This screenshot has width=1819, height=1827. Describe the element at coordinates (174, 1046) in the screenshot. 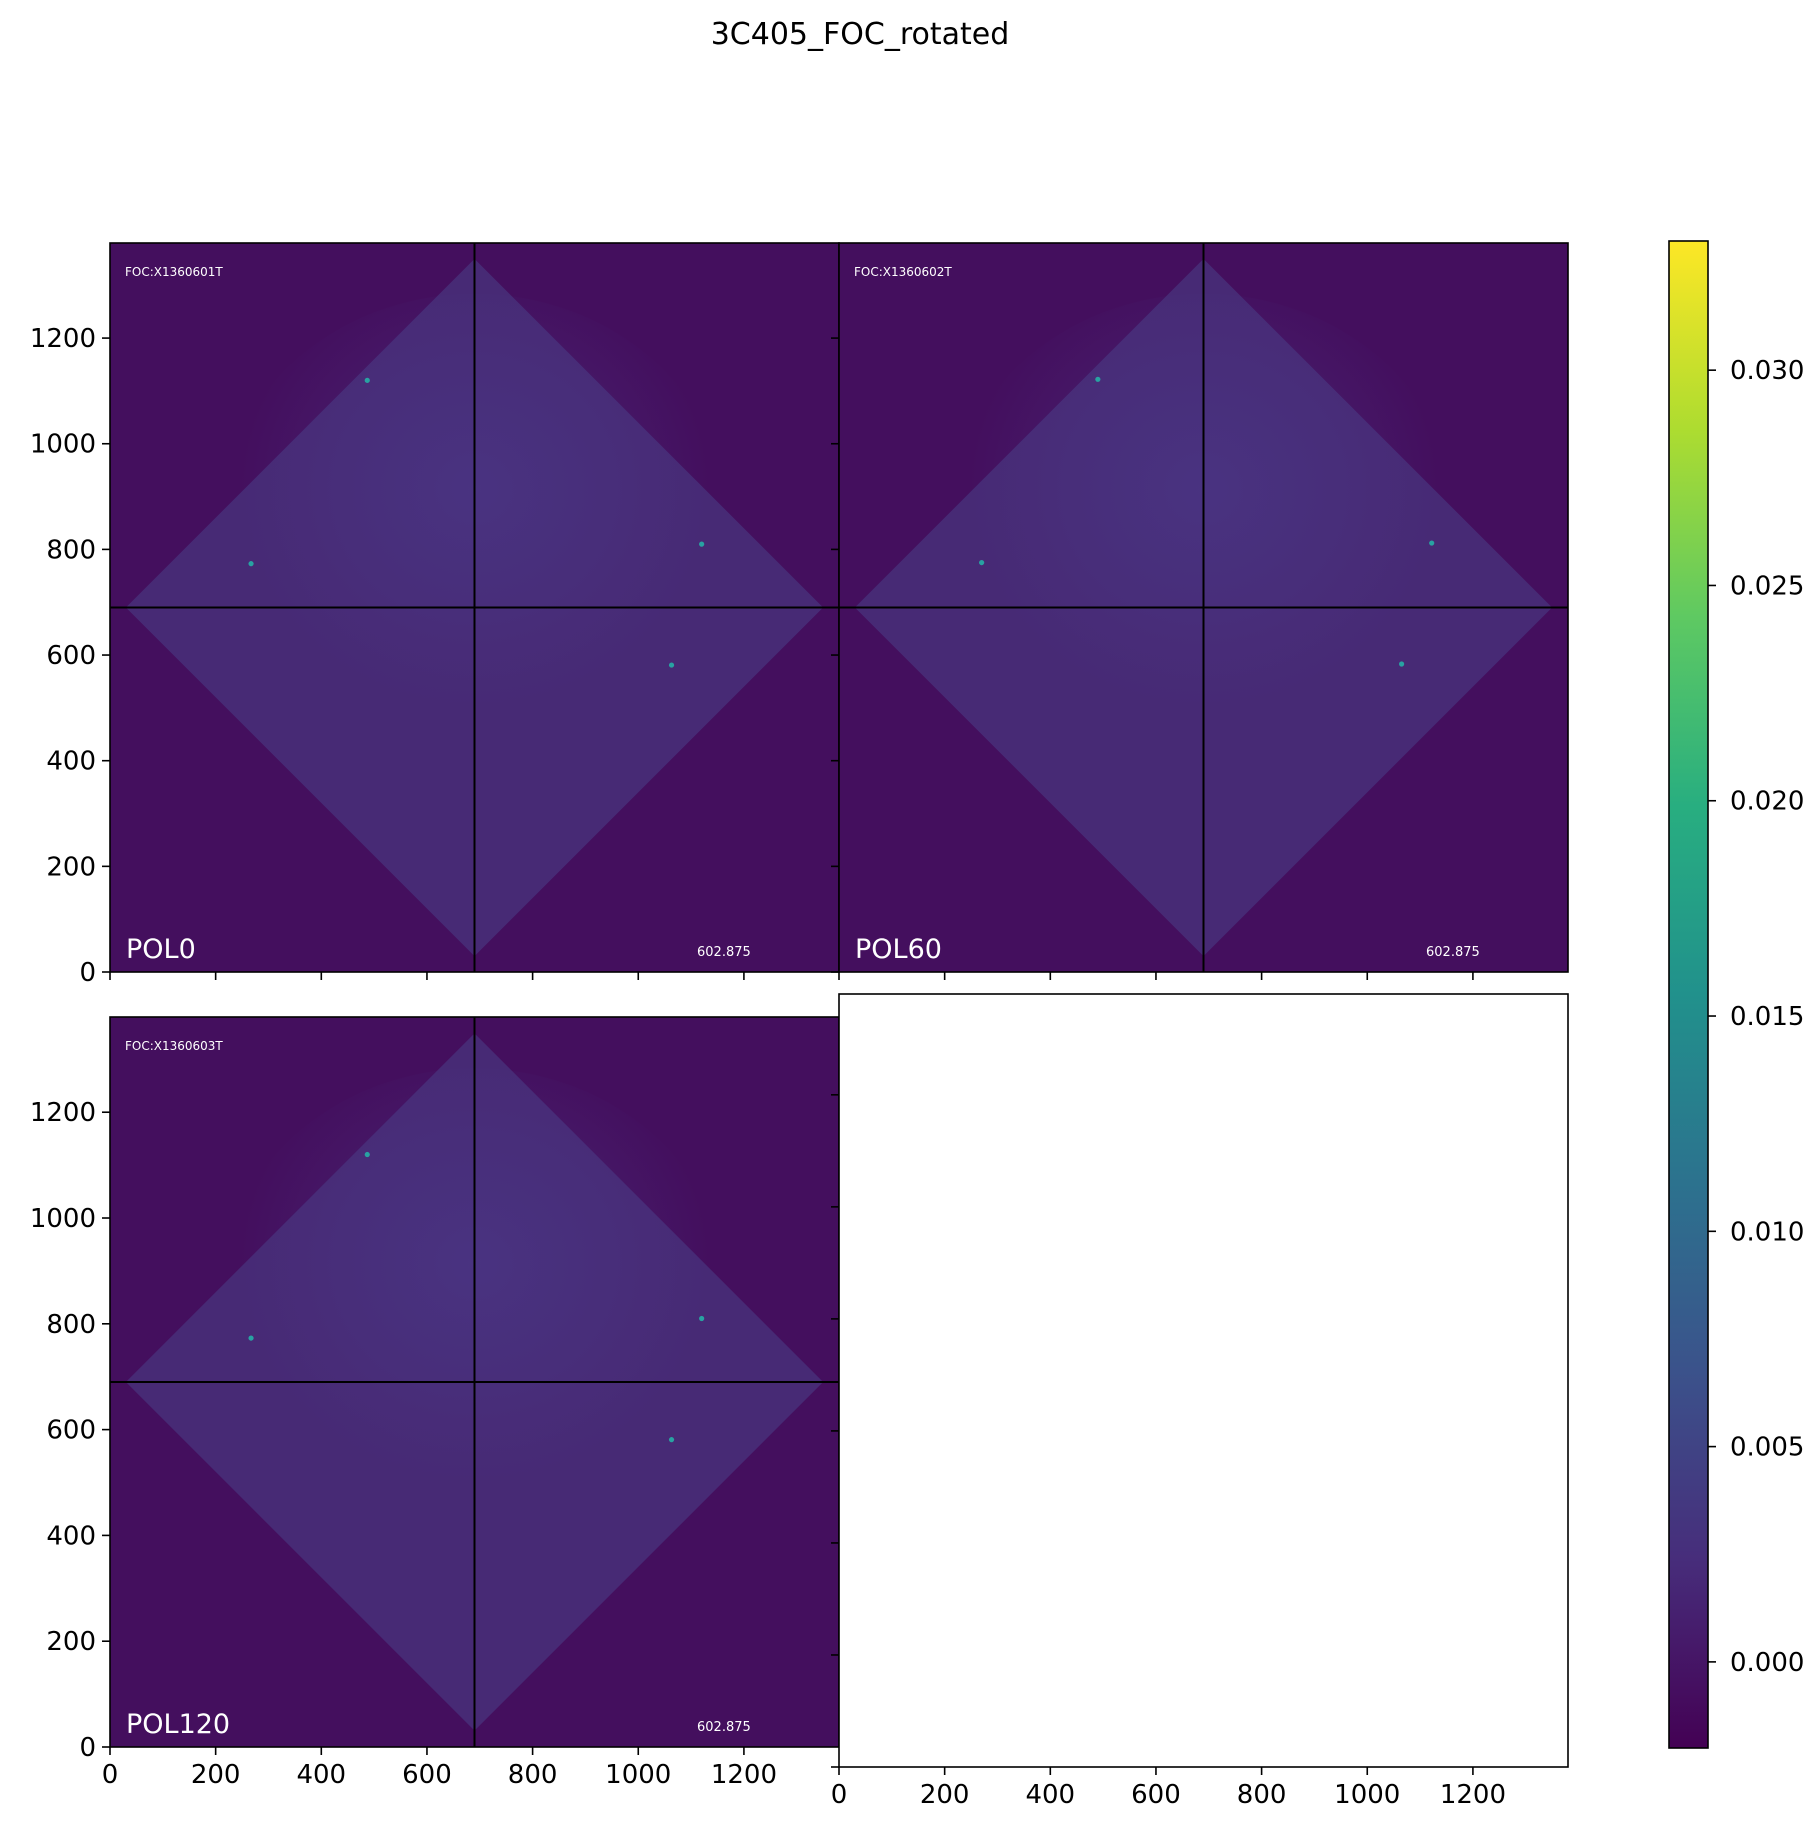

I see `panel-header: FOC:X1360603T` at that location.